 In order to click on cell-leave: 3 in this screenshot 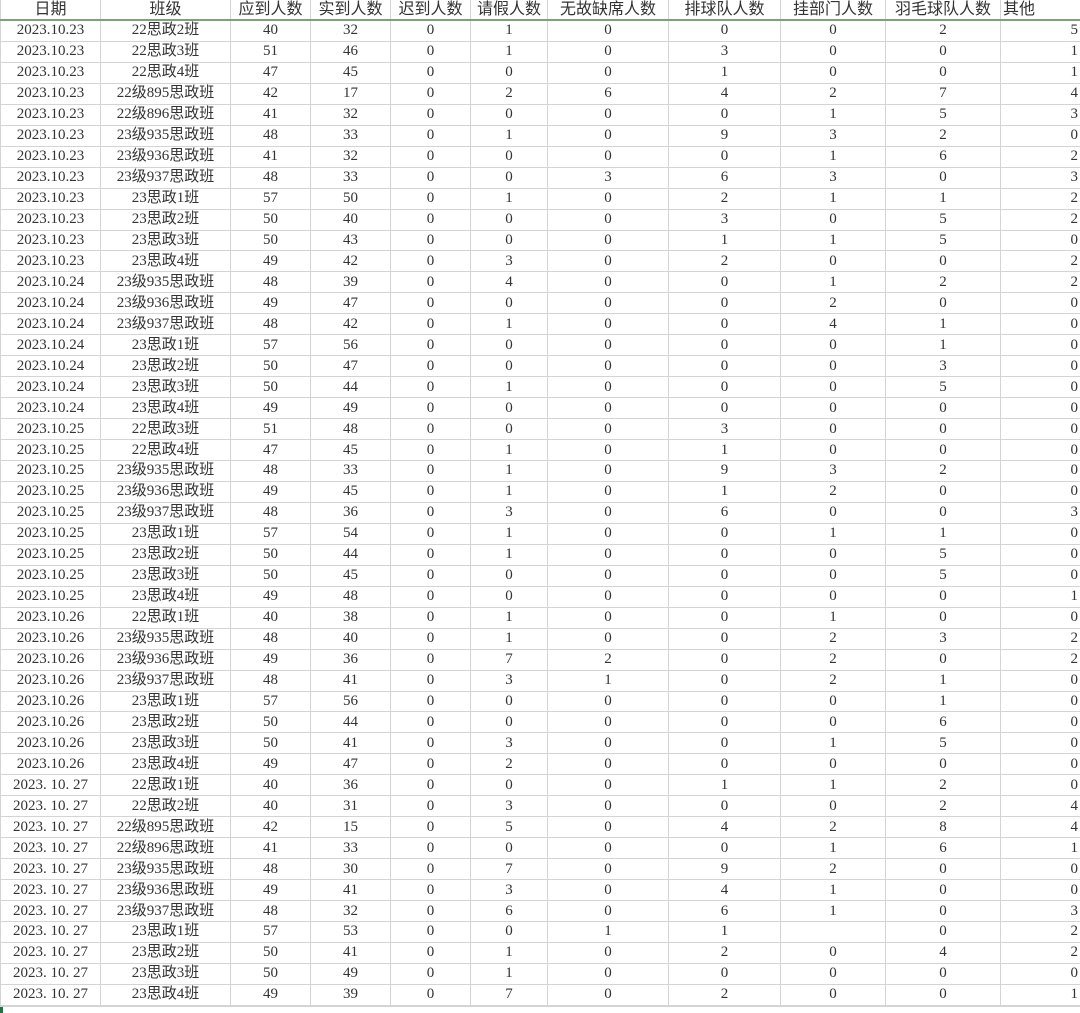, I will do `click(509, 890)`.